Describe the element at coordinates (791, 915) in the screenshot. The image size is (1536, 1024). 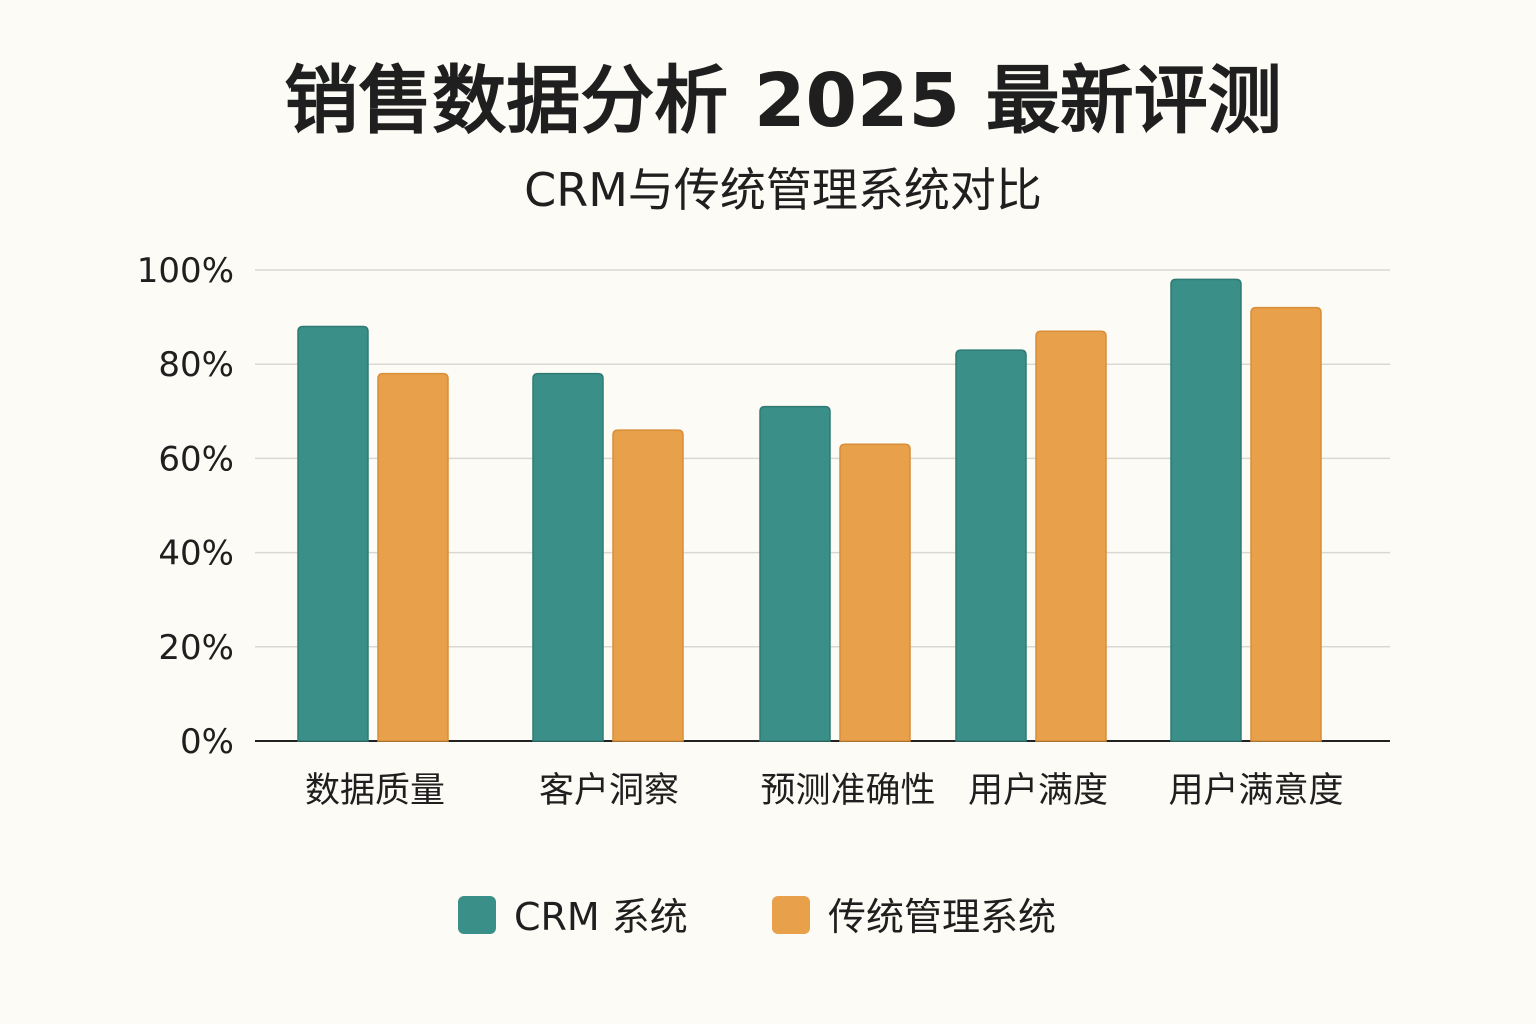
I see `legend-swatch-traditional` at that location.